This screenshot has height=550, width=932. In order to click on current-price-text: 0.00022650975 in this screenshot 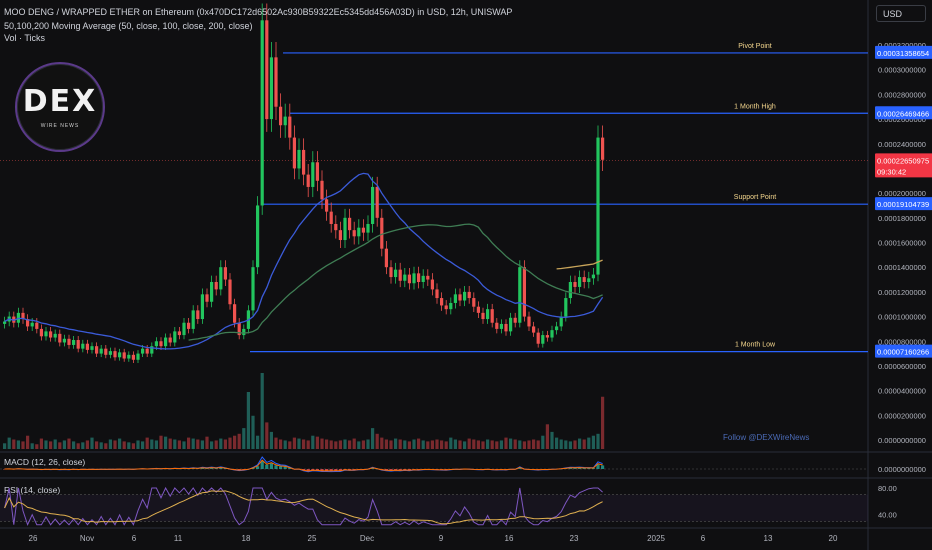, I will do `click(903, 160)`.